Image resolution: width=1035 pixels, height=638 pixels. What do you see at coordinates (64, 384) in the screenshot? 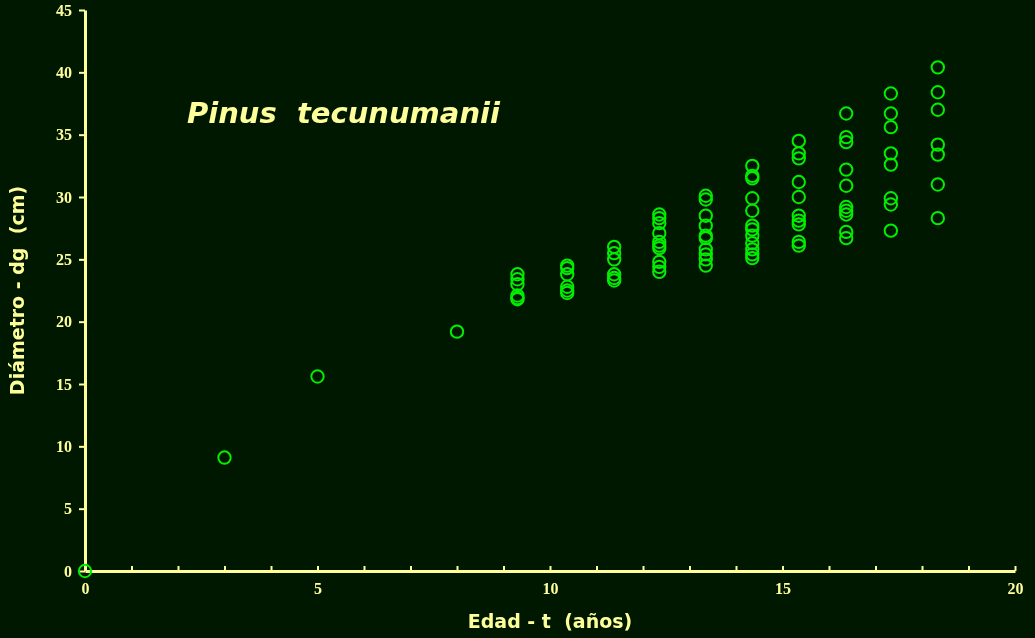
I see `y-tick-label: 15` at bounding box center [64, 384].